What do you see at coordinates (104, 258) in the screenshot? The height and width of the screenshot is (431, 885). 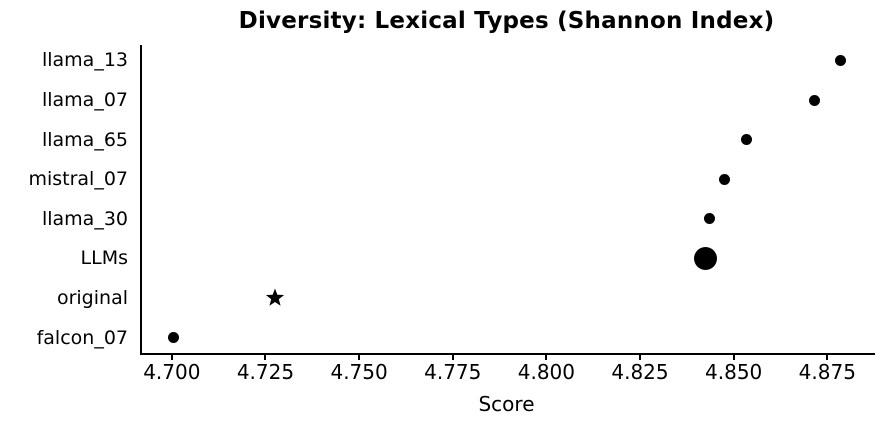 I see `y-category-label-LLMs: LLMs` at bounding box center [104, 258].